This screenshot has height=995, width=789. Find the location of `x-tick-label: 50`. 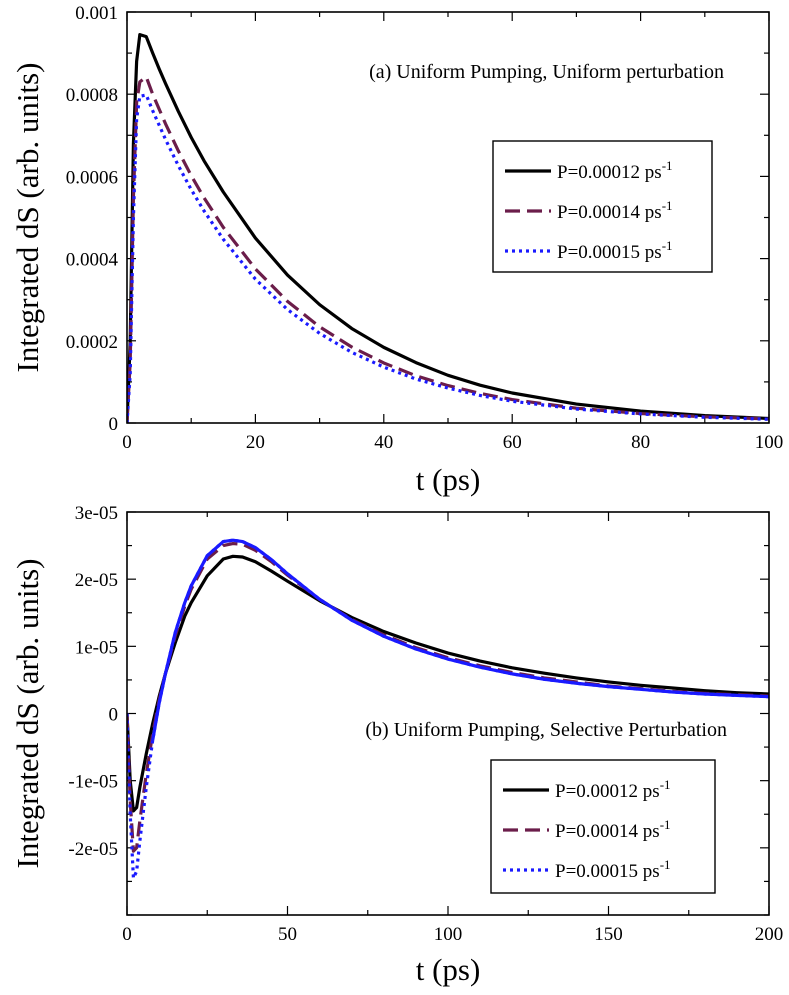

x-tick-label: 50 is located at coordinates (287, 934).